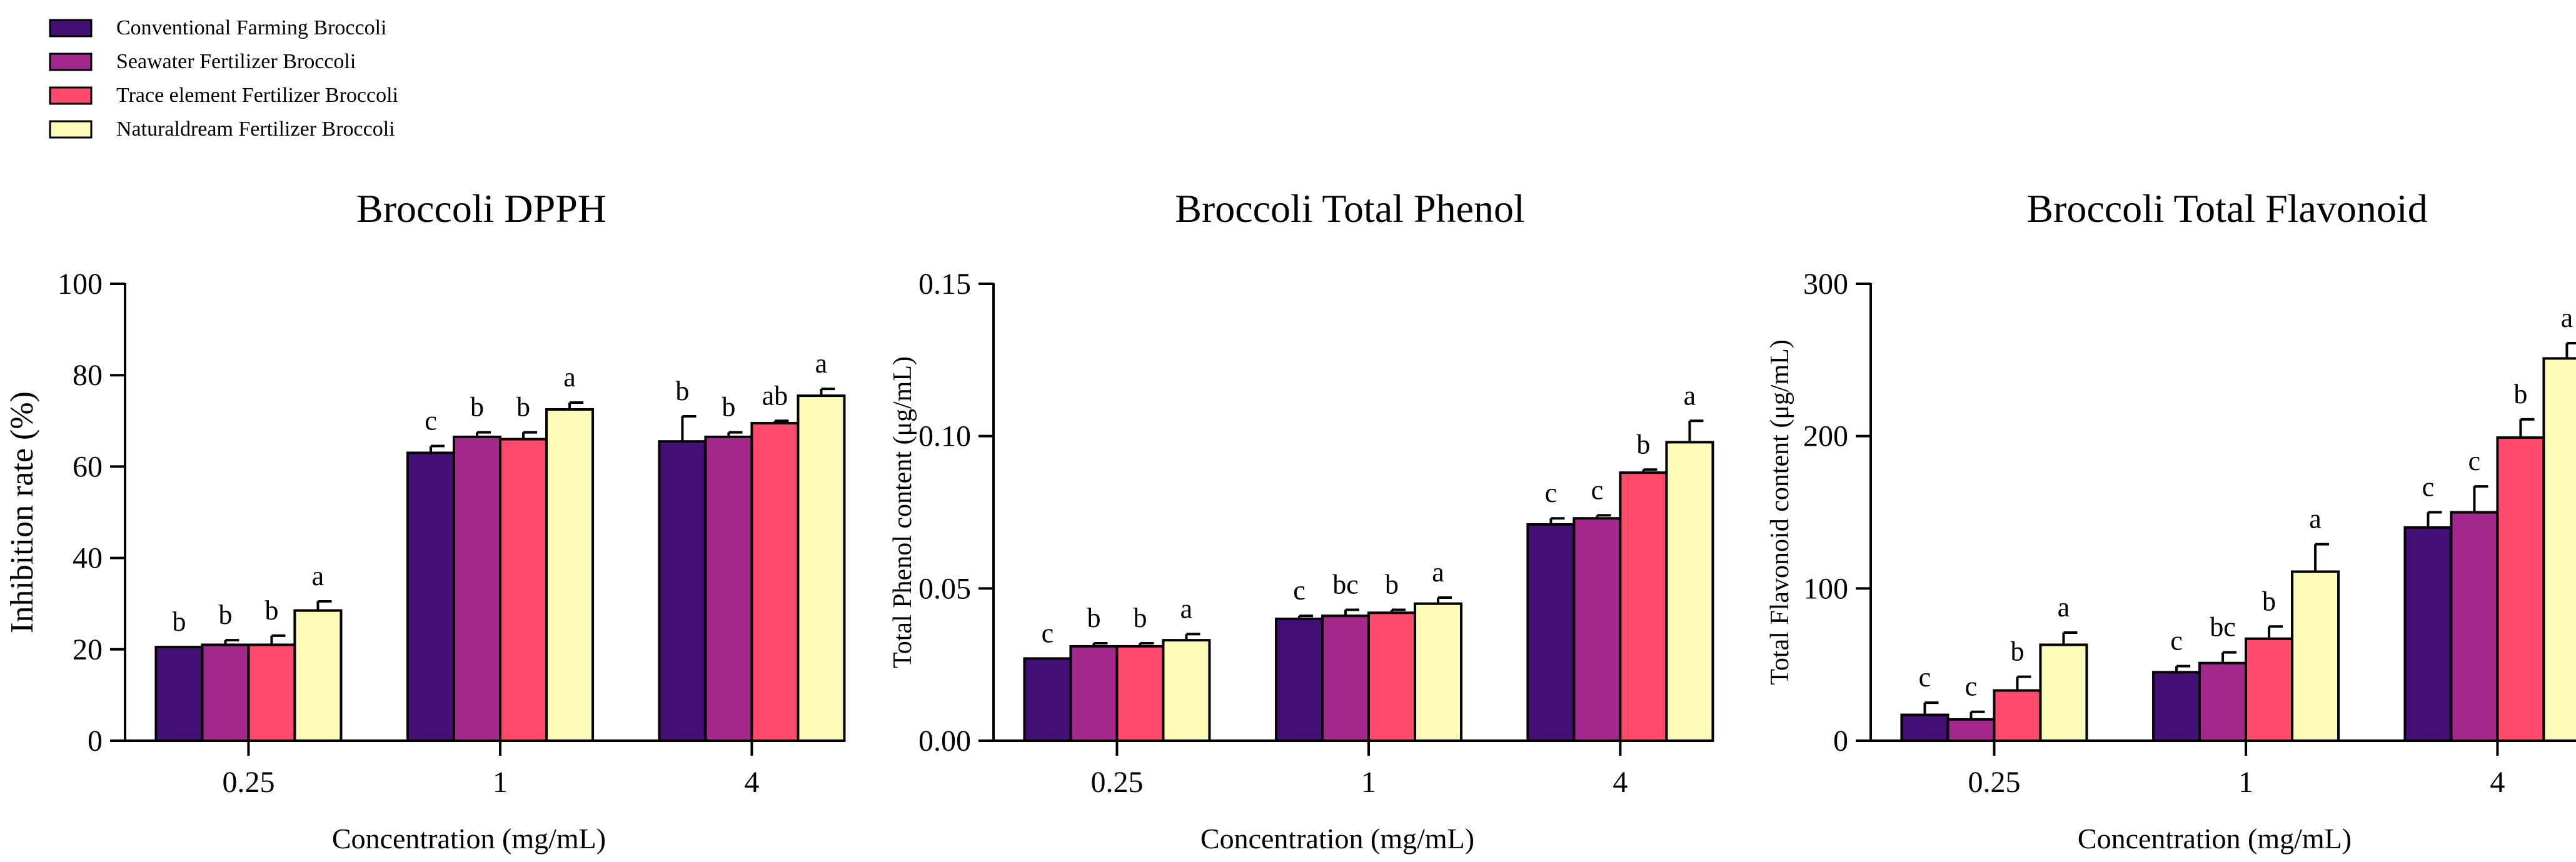  I want to click on legend-label: Seawater Fertilizer Broccoli, so click(236, 62).